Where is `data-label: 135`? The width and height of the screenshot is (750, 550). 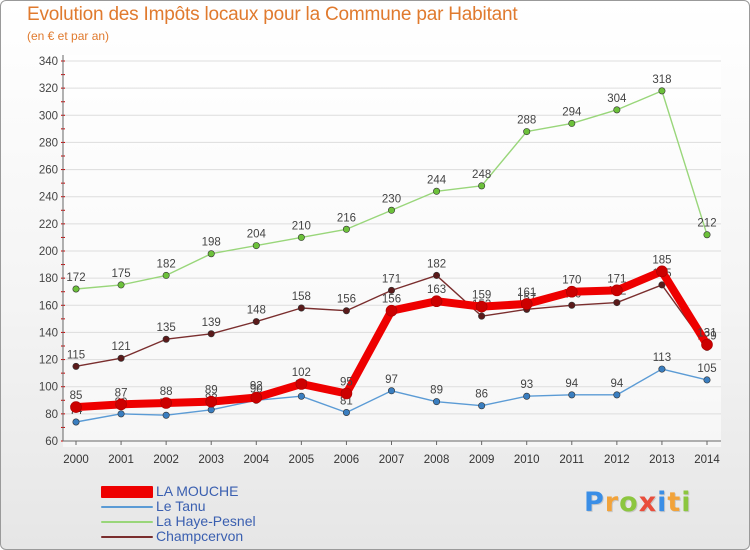
data-label: 135 is located at coordinates (166, 328).